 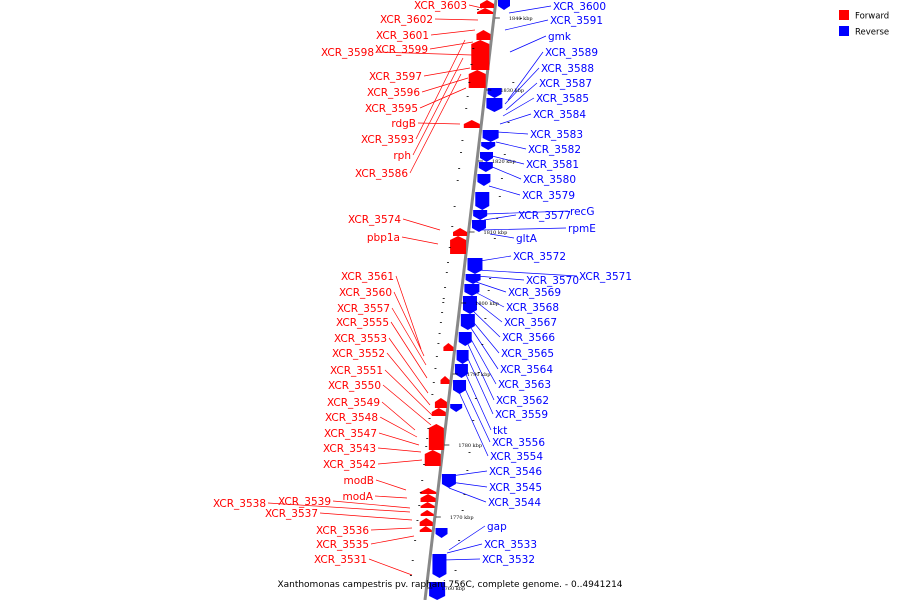 I want to click on reverse-gene-label: XCR_3585, so click(x=562, y=99).